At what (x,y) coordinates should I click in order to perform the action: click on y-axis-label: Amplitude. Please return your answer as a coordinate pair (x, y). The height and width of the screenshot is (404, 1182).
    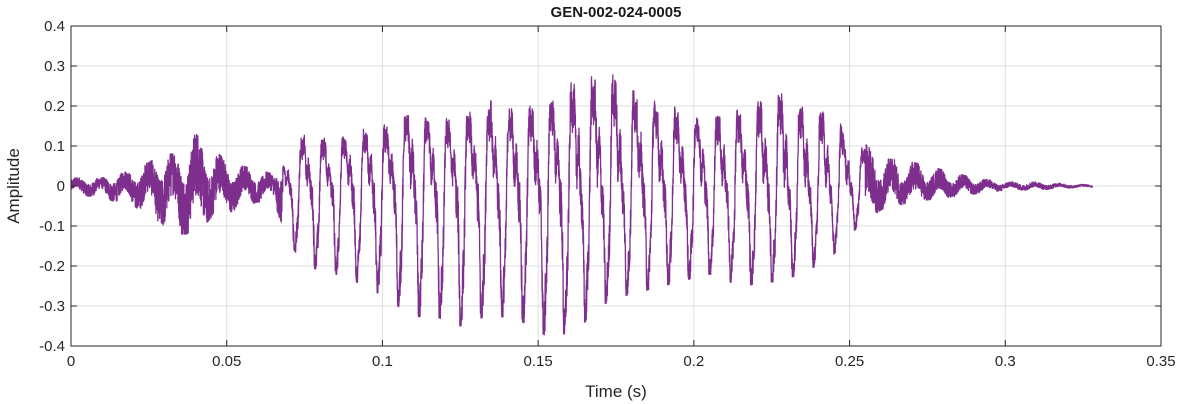
    Looking at the image, I should click on (13, 186).